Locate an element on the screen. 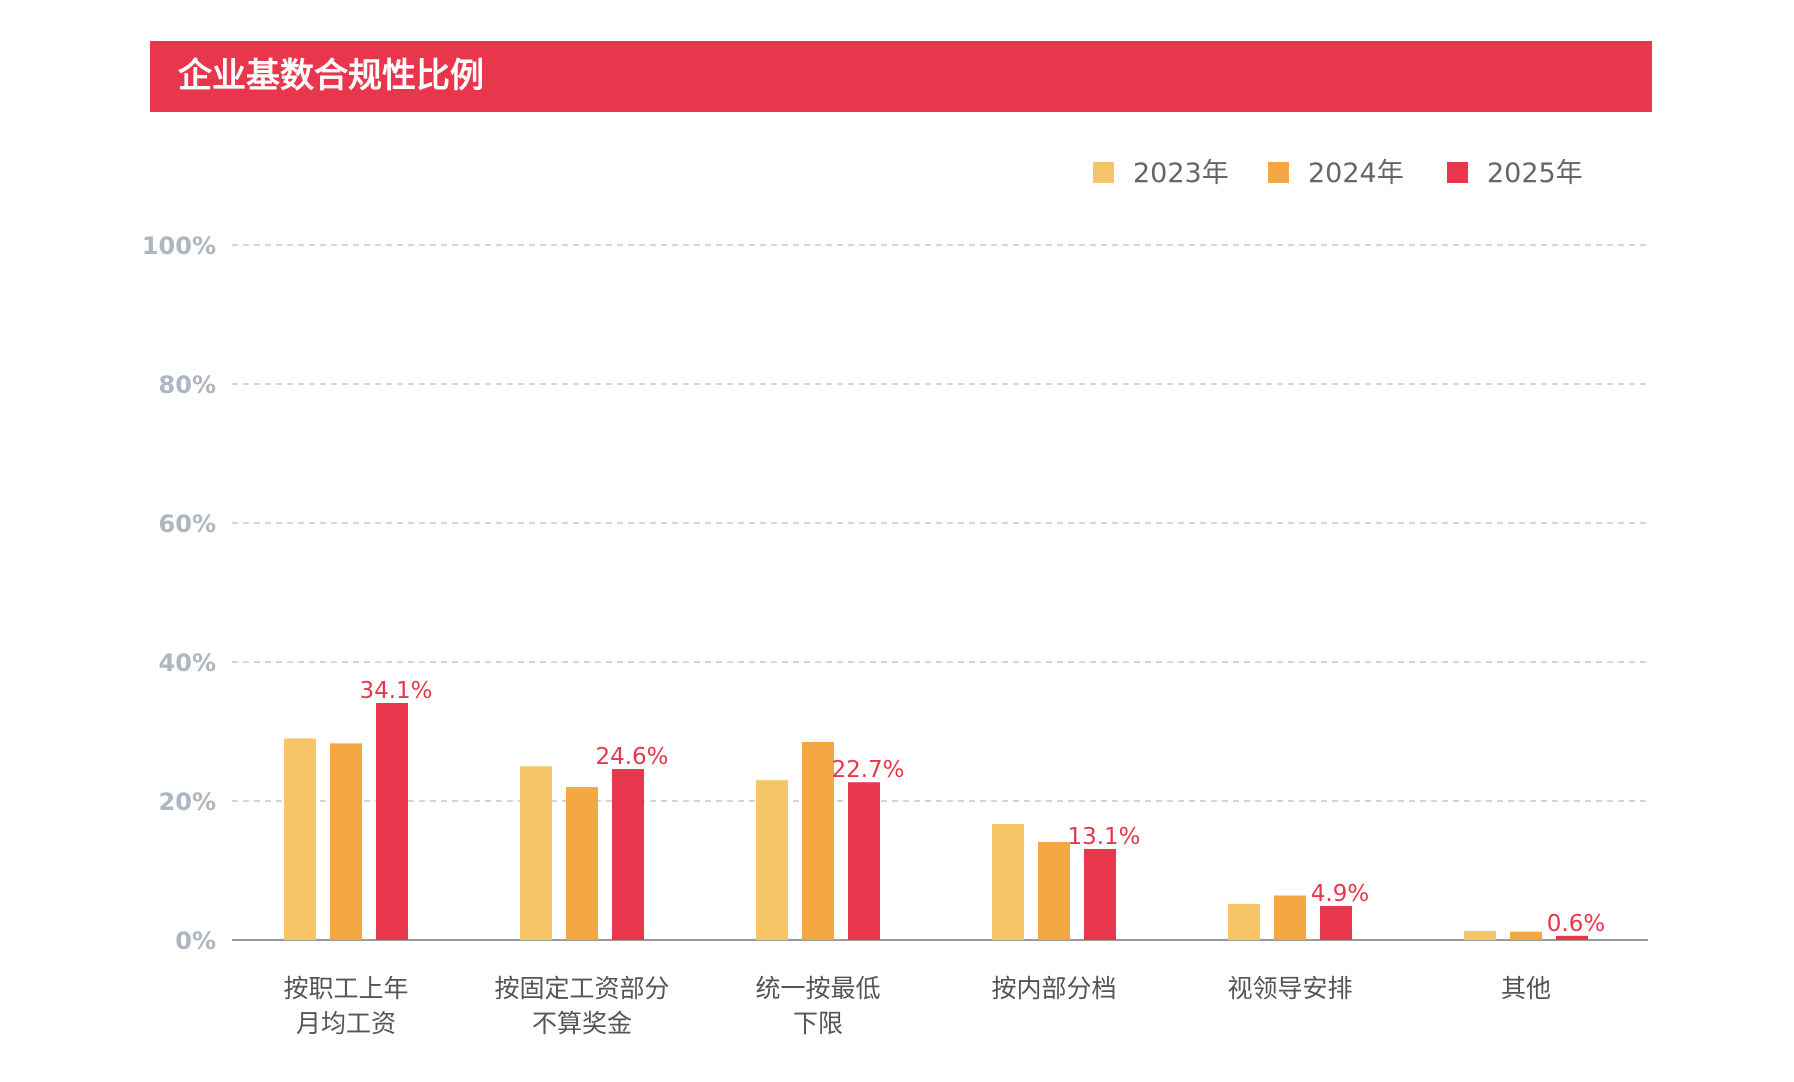  data-label: 13.1% is located at coordinates (1103, 837).